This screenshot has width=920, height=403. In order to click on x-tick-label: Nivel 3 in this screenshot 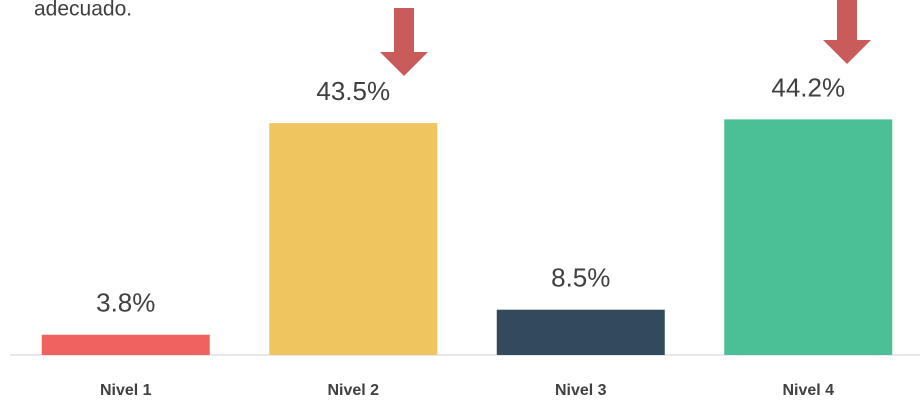, I will do `click(581, 390)`.